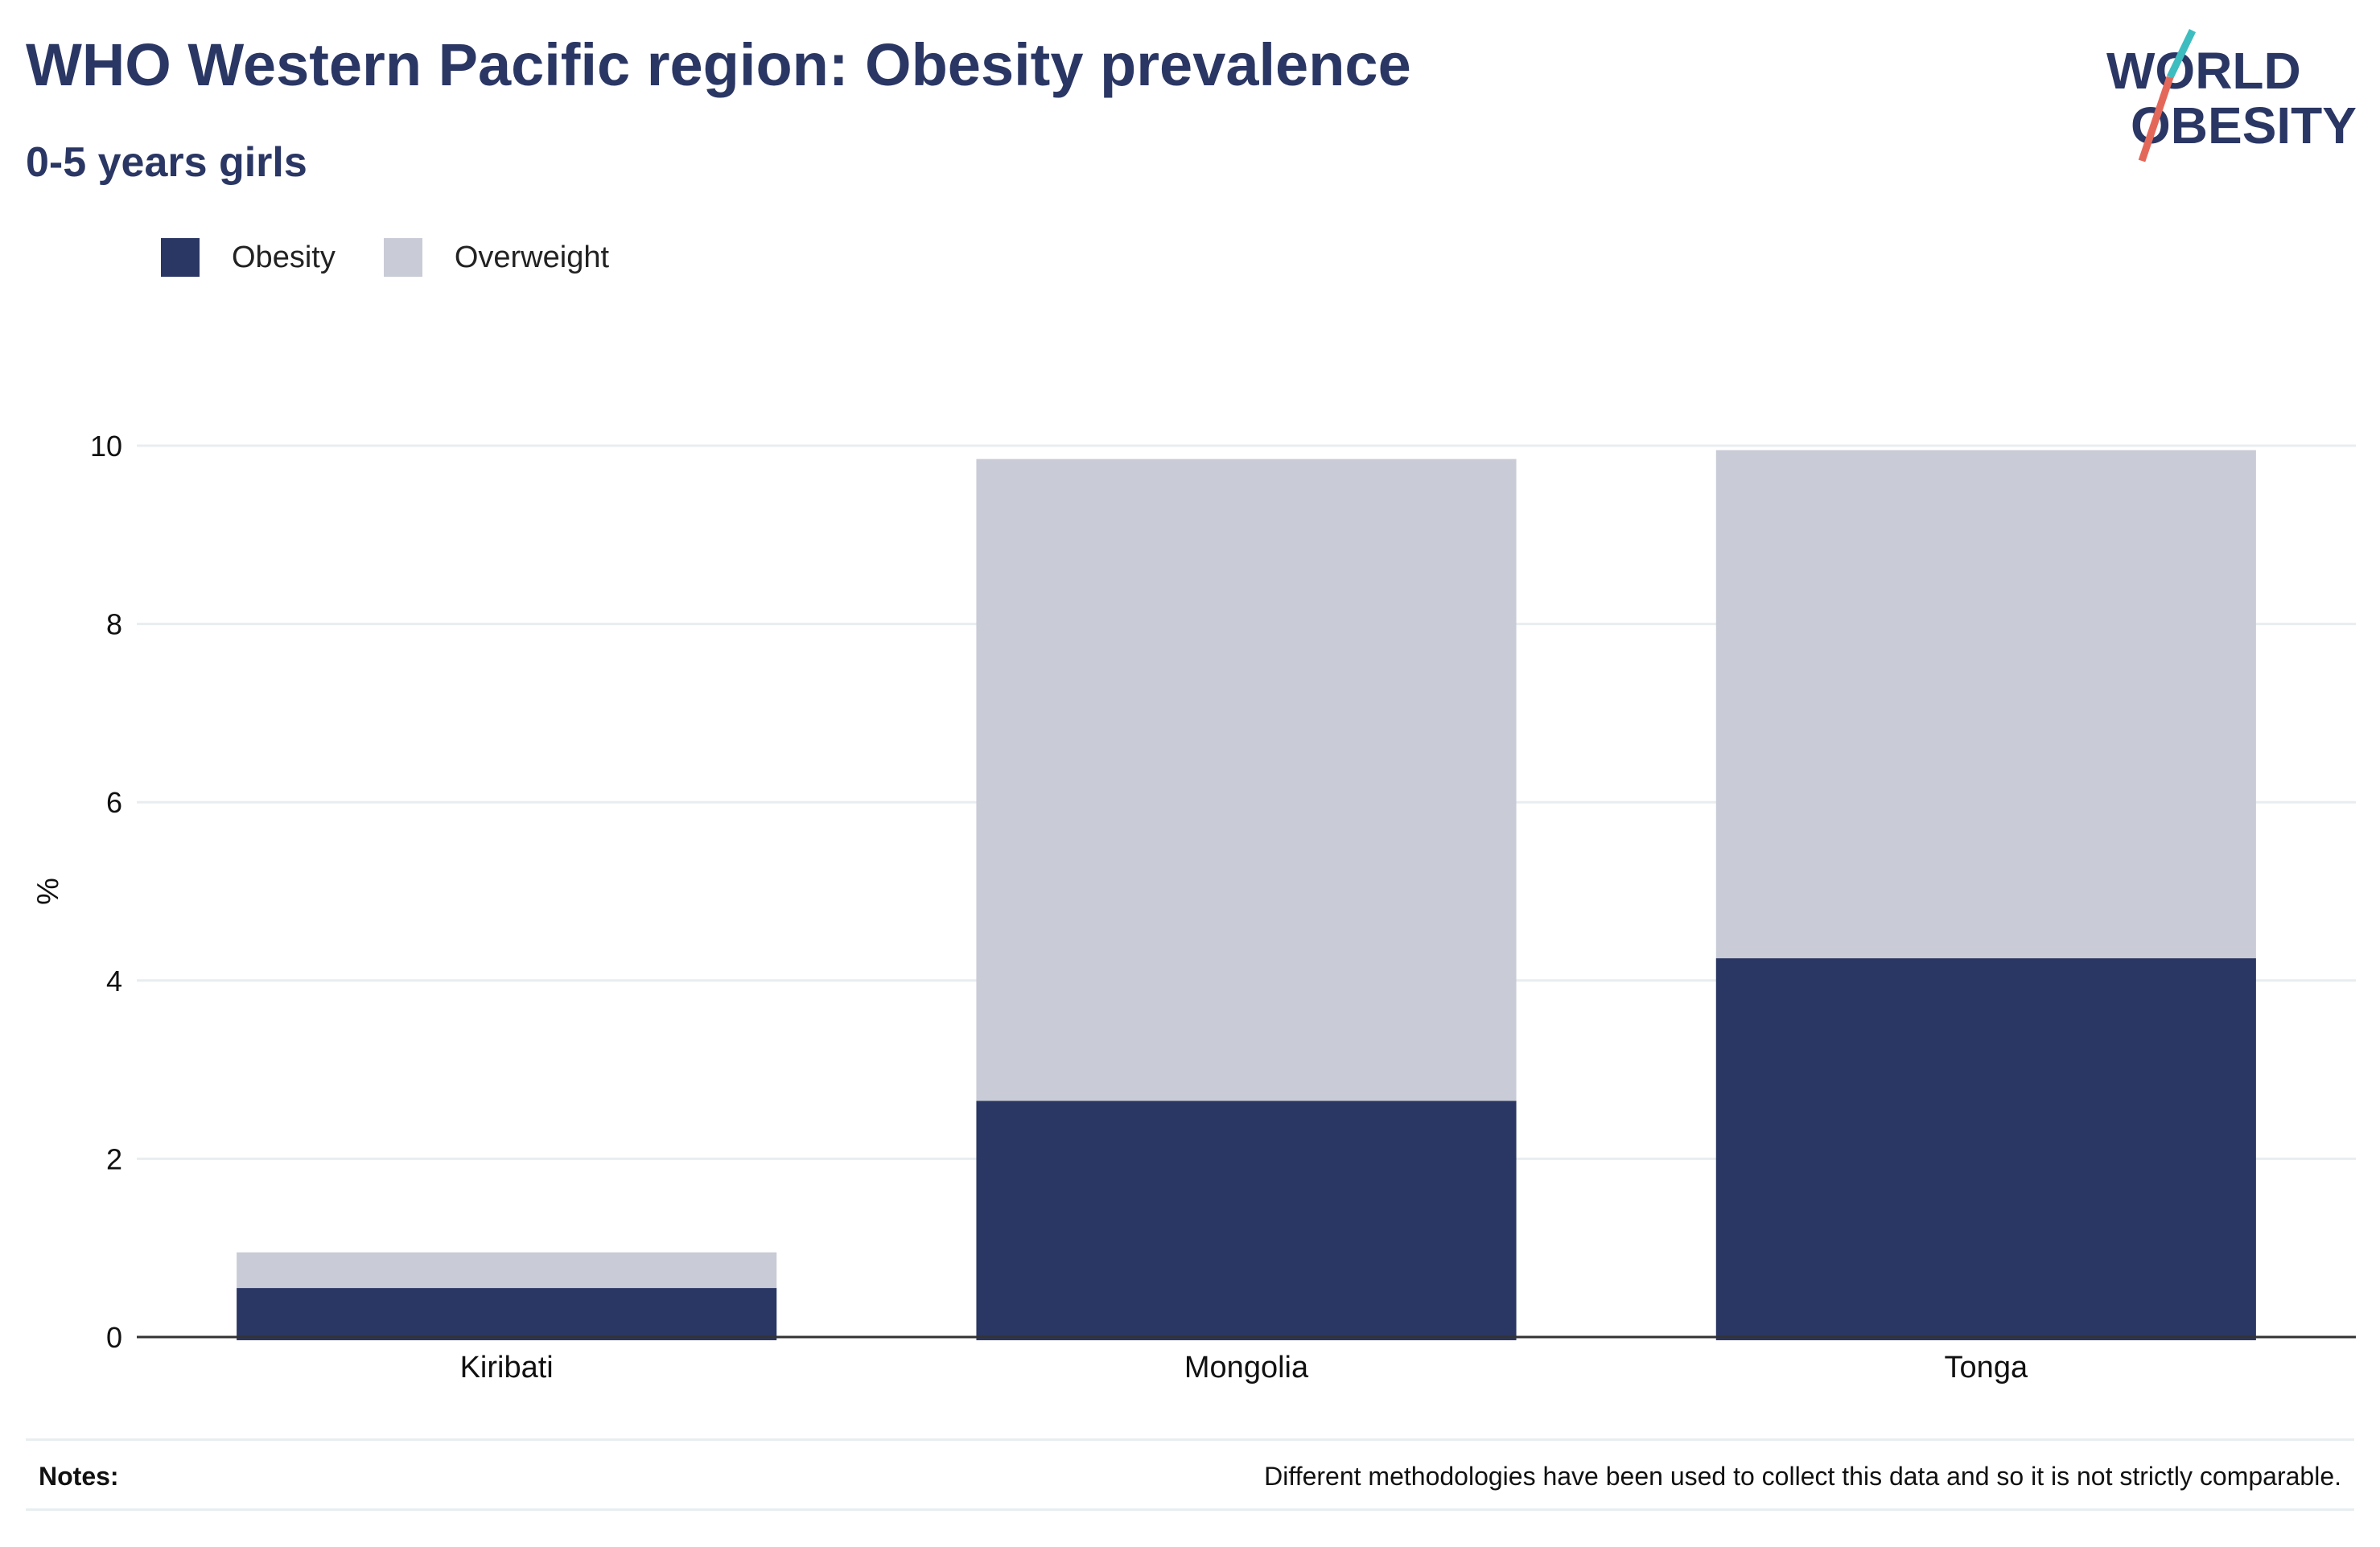 The image size is (2380, 1547). Describe the element at coordinates (1246, 1367) in the screenshot. I see `x-tick-label: Mongolia` at that location.